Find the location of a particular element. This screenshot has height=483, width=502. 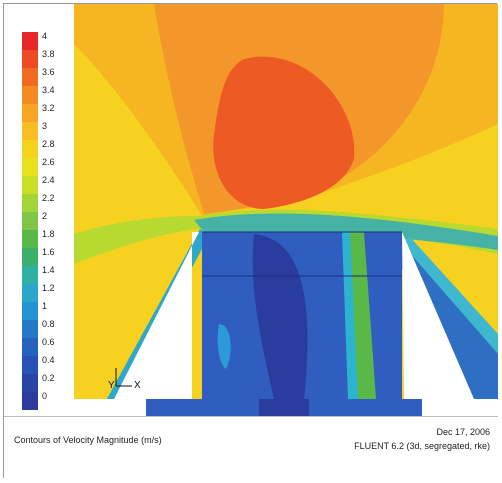

lower-left-blank is located at coordinates (110, 407).